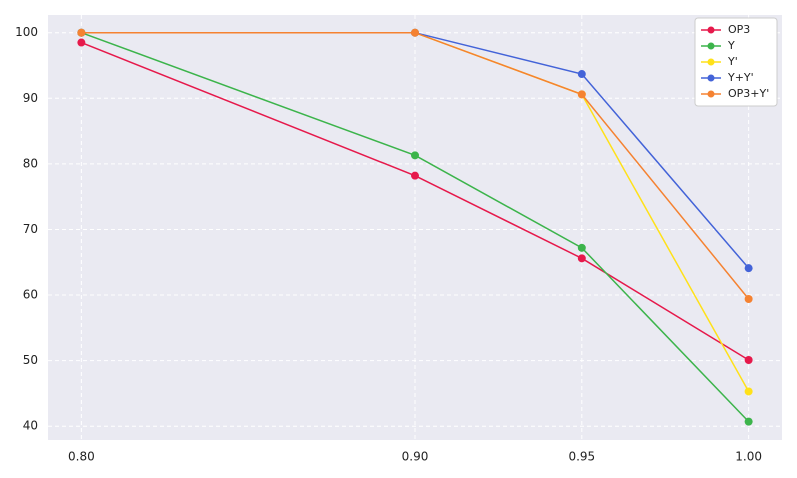  Describe the element at coordinates (748, 457) in the screenshot. I see `x-tick-label: 1.00` at that location.